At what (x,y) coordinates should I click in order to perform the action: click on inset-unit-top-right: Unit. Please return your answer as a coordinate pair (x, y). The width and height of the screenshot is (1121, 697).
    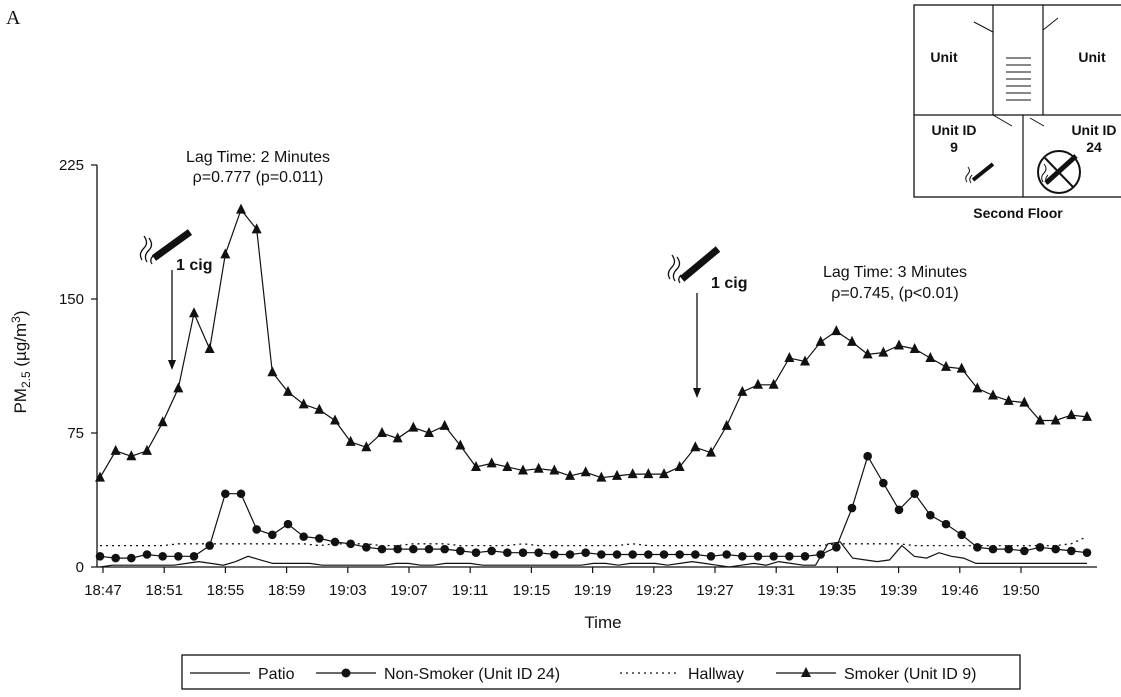
    Looking at the image, I should click on (1092, 57).